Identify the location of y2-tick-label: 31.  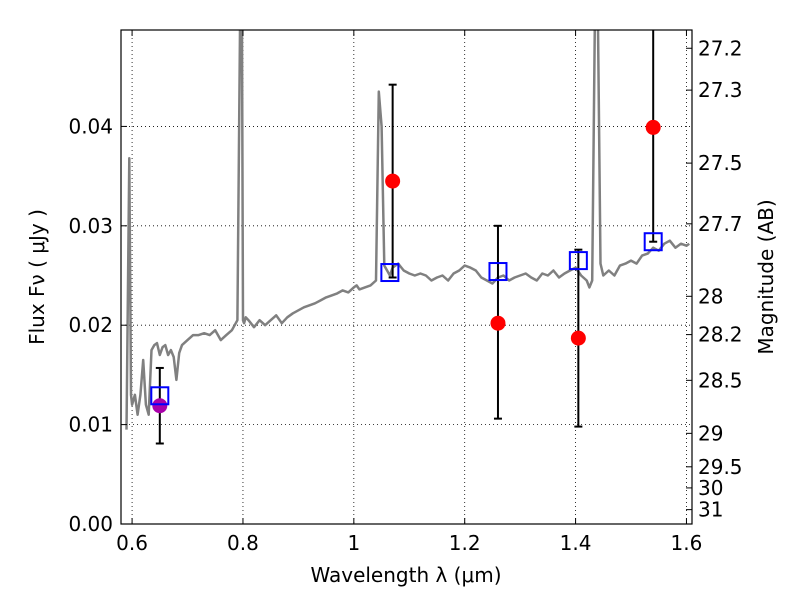
(710, 510).